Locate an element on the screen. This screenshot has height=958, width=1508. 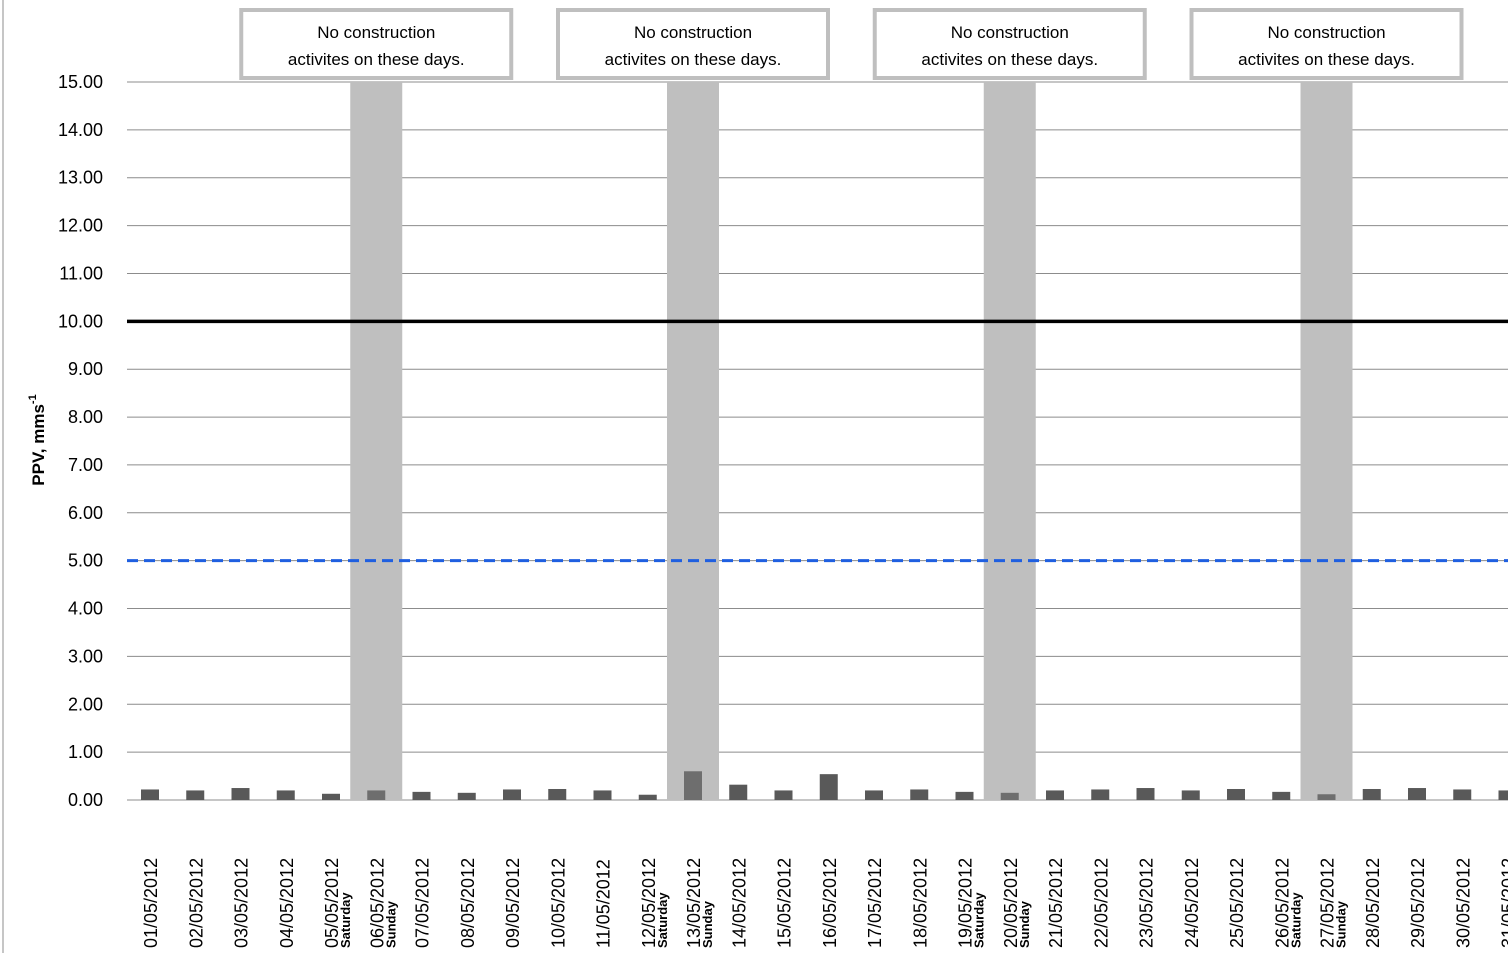
x-tick-label: 16/05/2012 is located at coordinates (830, 903).